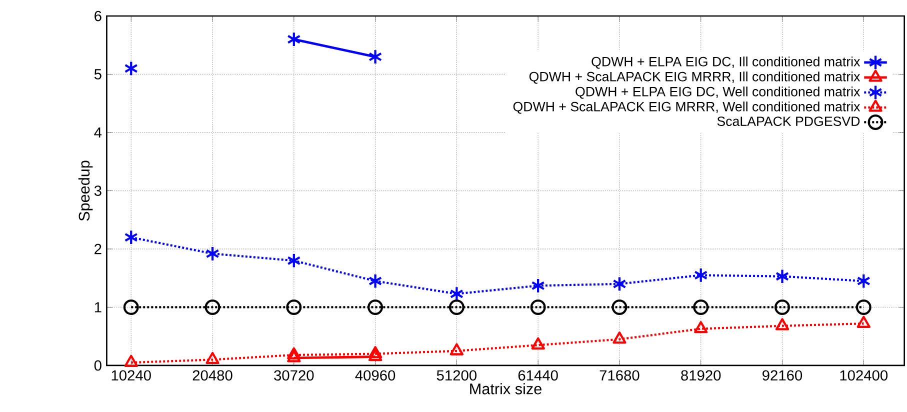 Image resolution: width=907 pixels, height=412 pixels. What do you see at coordinates (98, 249) in the screenshot?
I see `y-tick-label: 2` at bounding box center [98, 249].